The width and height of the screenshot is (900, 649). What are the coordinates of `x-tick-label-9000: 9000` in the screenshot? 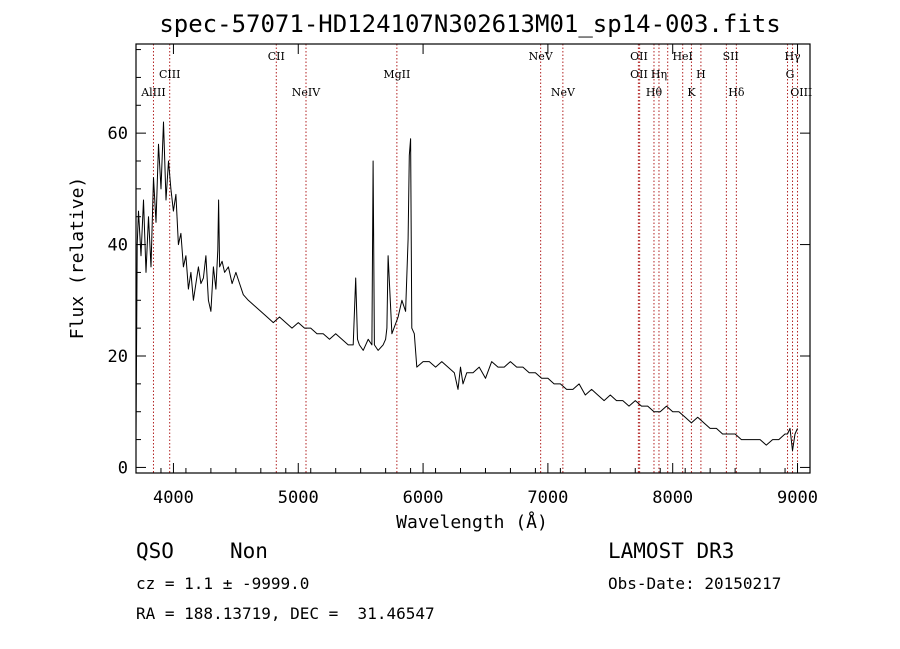 It's located at (797, 498).